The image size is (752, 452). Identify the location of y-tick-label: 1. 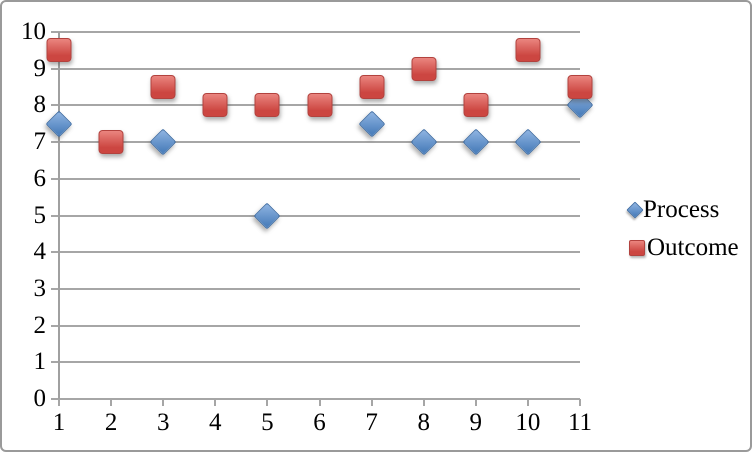
(40, 362).